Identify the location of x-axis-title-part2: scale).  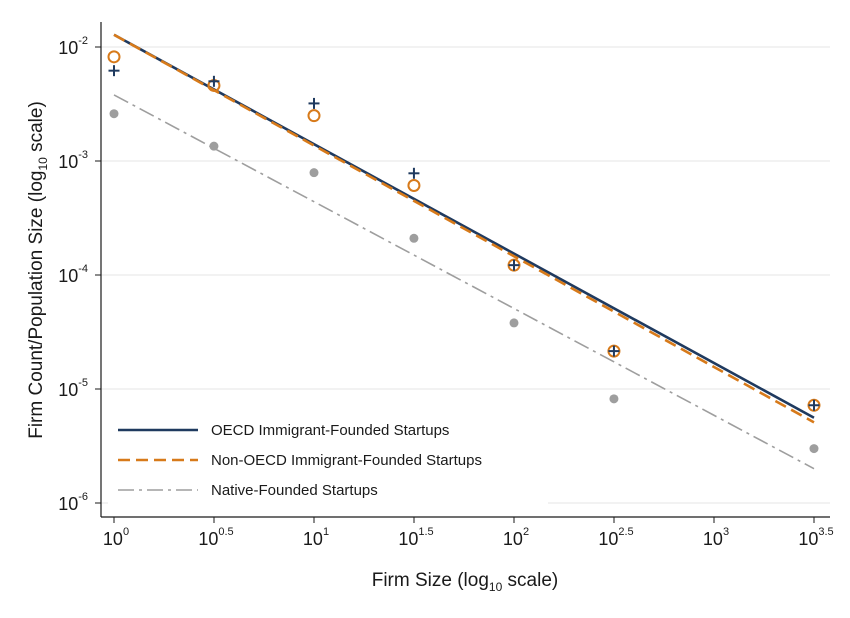
(530, 580).